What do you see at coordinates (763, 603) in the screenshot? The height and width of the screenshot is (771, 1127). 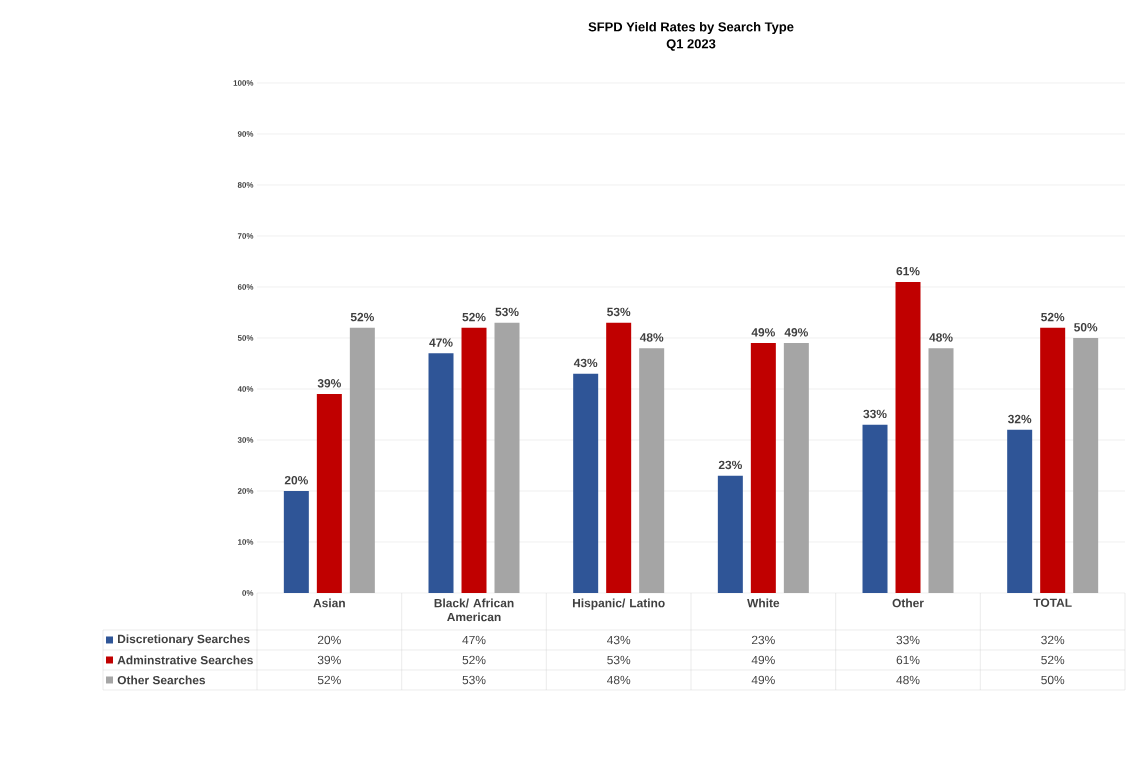 I see `x-tick-label: White` at bounding box center [763, 603].